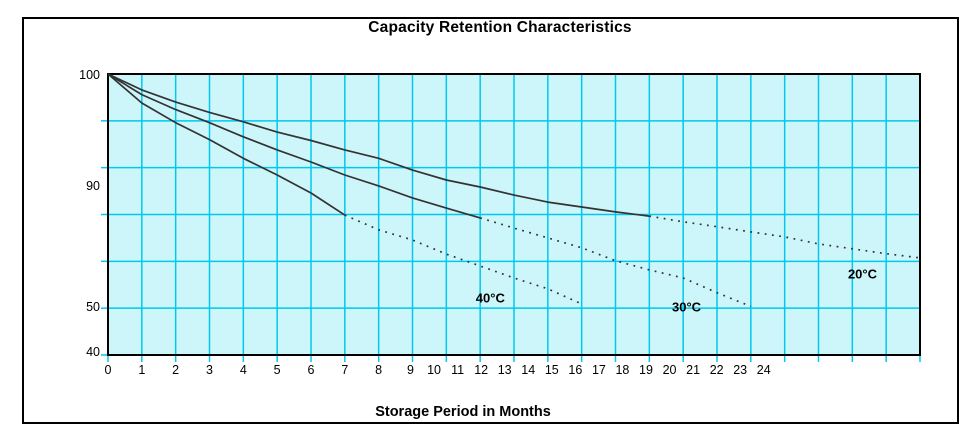  Describe the element at coordinates (277, 370) in the screenshot. I see `x-tick-label-5: 5` at that location.